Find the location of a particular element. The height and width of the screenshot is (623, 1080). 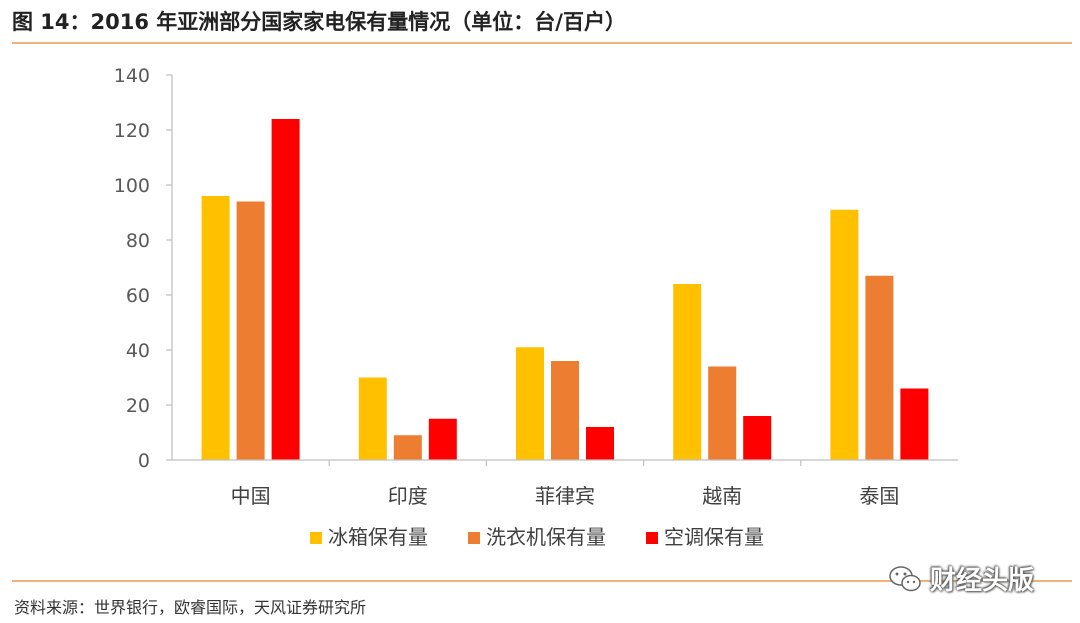

watermark-text: 财经头版 is located at coordinates (982, 581).